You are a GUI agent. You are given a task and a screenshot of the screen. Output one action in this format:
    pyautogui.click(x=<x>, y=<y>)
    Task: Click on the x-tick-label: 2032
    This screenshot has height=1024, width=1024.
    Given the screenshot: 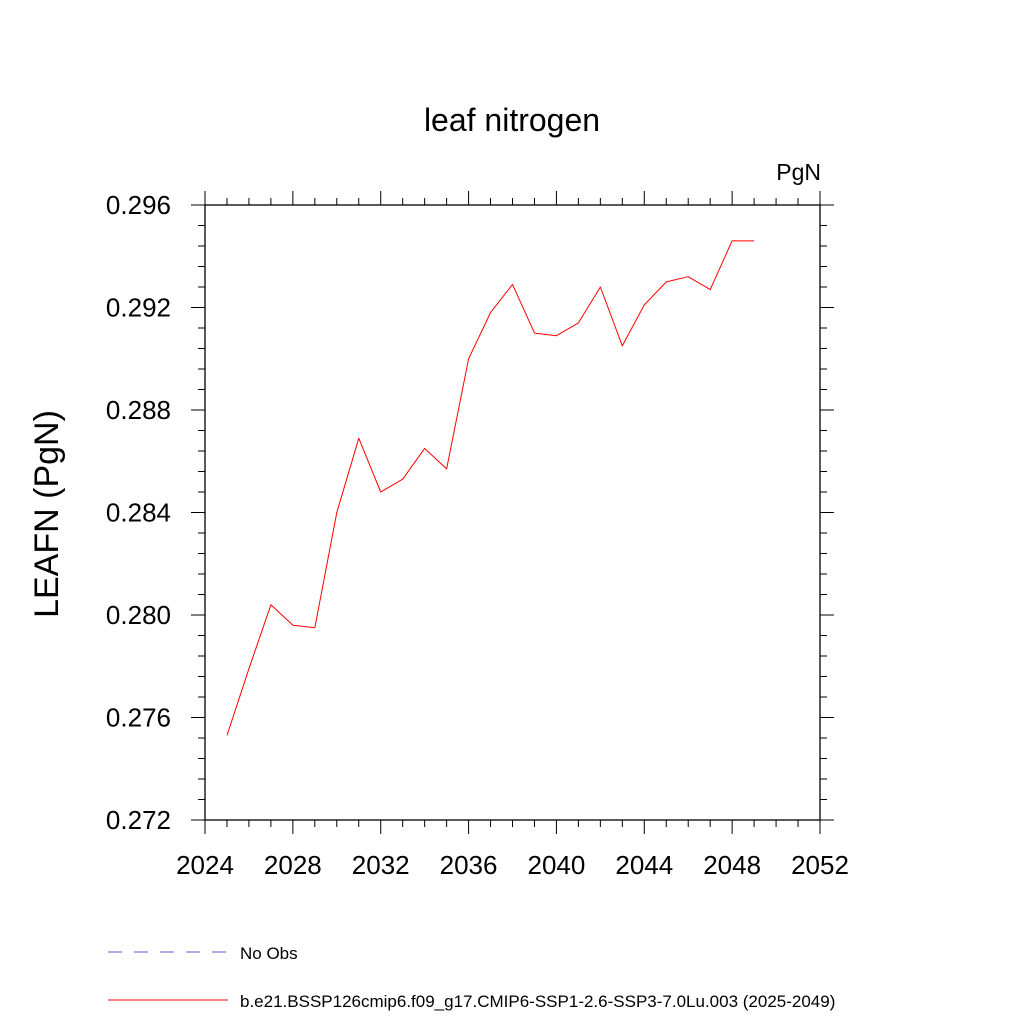 What is the action you would take?
    pyautogui.click(x=381, y=865)
    